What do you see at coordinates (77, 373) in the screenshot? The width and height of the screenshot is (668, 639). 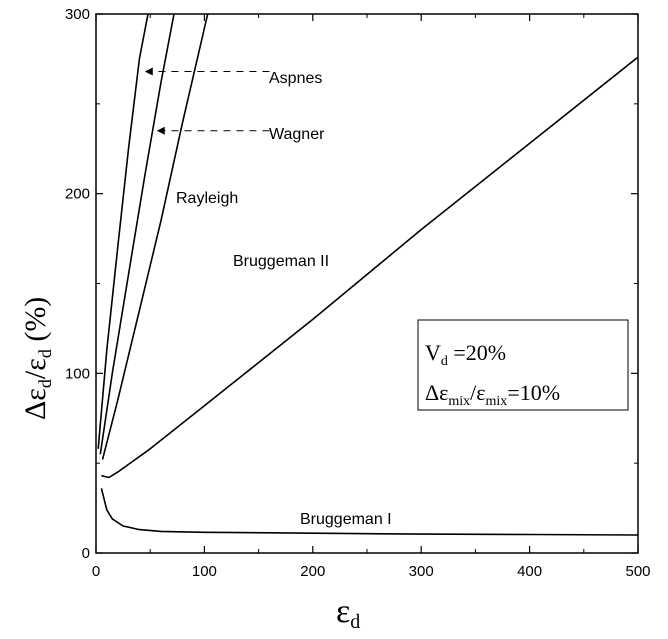 I see `y-tick-label-100: 100` at bounding box center [77, 373].